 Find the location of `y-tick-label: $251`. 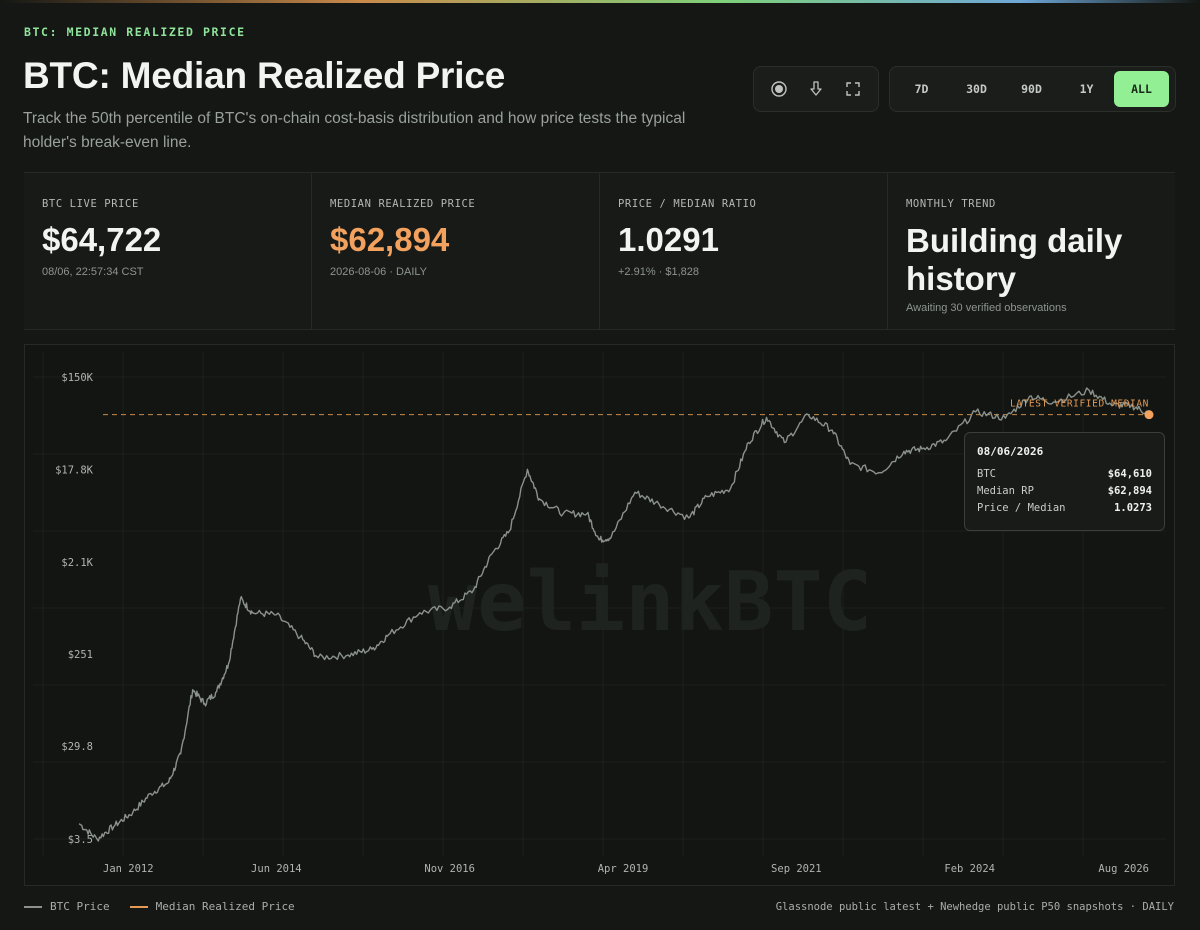

y-tick-label: $251 is located at coordinates (80, 655).